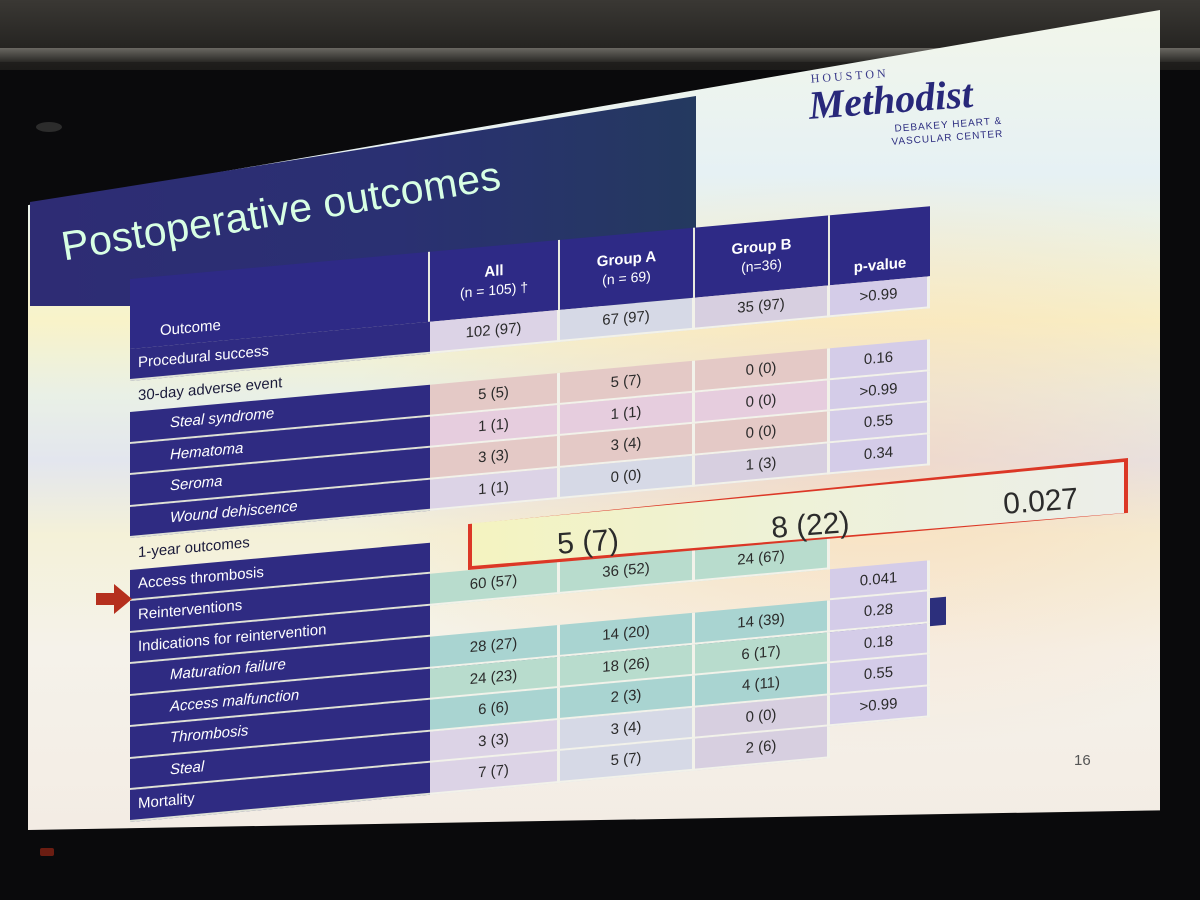 This screenshot has width=1200, height=900. What do you see at coordinates (494, 271) in the screenshot?
I see `header-all-title: All` at bounding box center [494, 271].